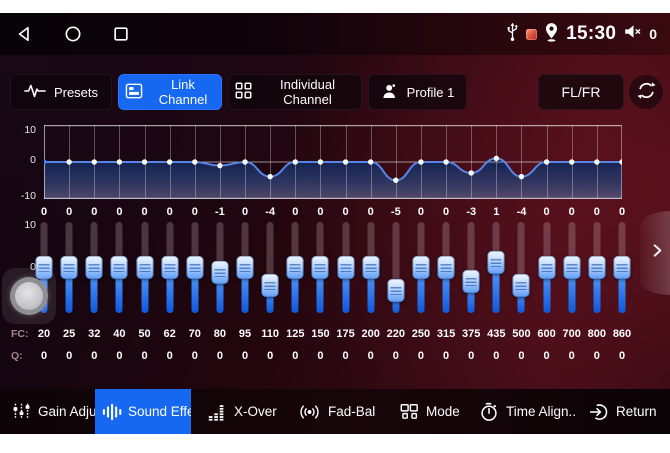 The image size is (670, 453). Describe the element at coordinates (25, 34) in the screenshot. I see `back-icon` at that location.